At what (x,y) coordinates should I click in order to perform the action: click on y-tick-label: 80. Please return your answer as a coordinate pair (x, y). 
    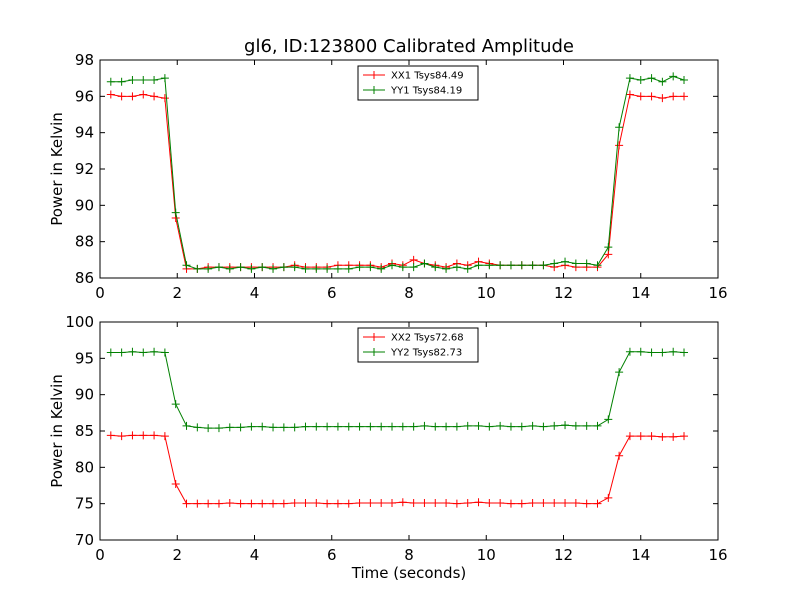
    Looking at the image, I should click on (84, 467).